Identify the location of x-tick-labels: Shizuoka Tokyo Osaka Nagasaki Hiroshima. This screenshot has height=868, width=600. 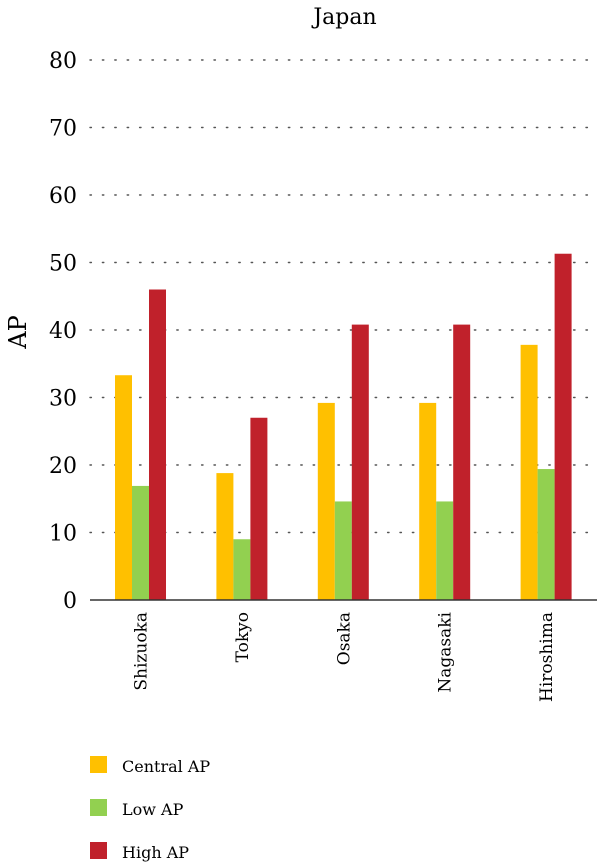
(345, 656).